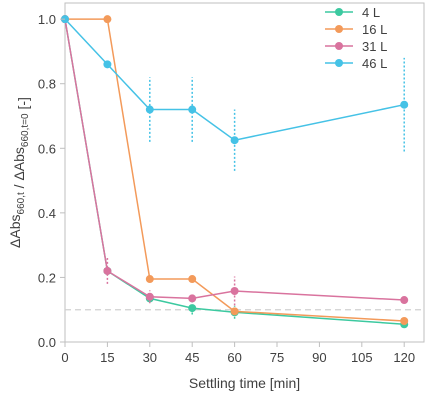 Image resolution: width=429 pixels, height=403 pixels. I want to click on y-axis-label-subscript: 660,t=0, so click(25, 130).